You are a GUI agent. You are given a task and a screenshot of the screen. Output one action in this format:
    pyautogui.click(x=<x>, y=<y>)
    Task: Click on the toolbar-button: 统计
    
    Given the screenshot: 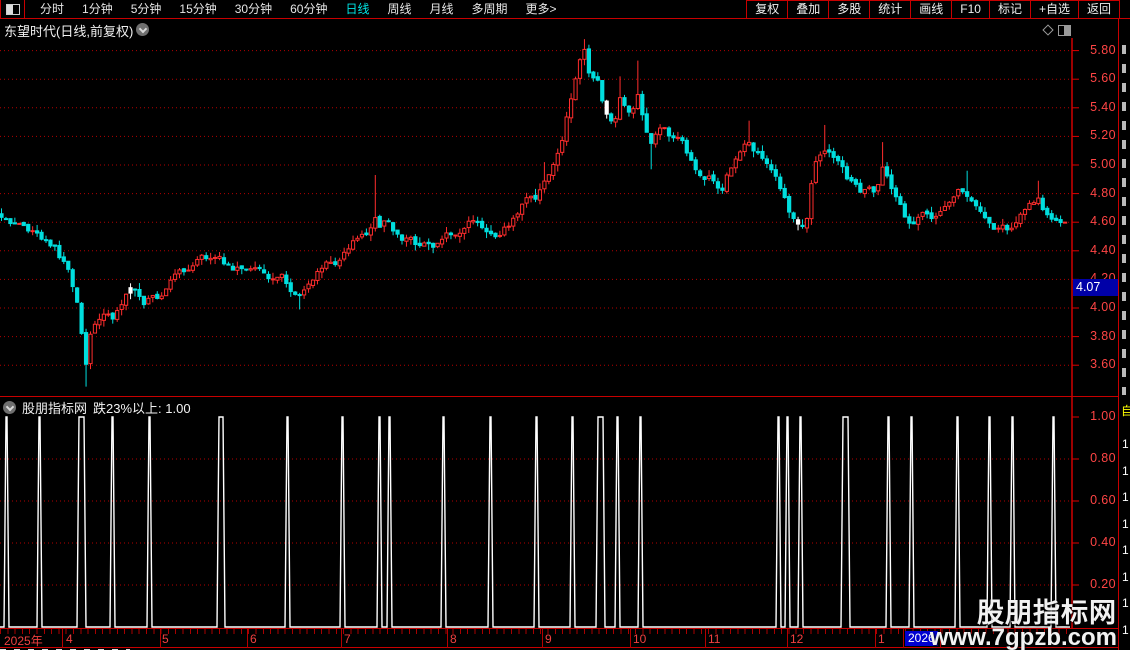 What is the action you would take?
    pyautogui.click(x=890, y=9)
    